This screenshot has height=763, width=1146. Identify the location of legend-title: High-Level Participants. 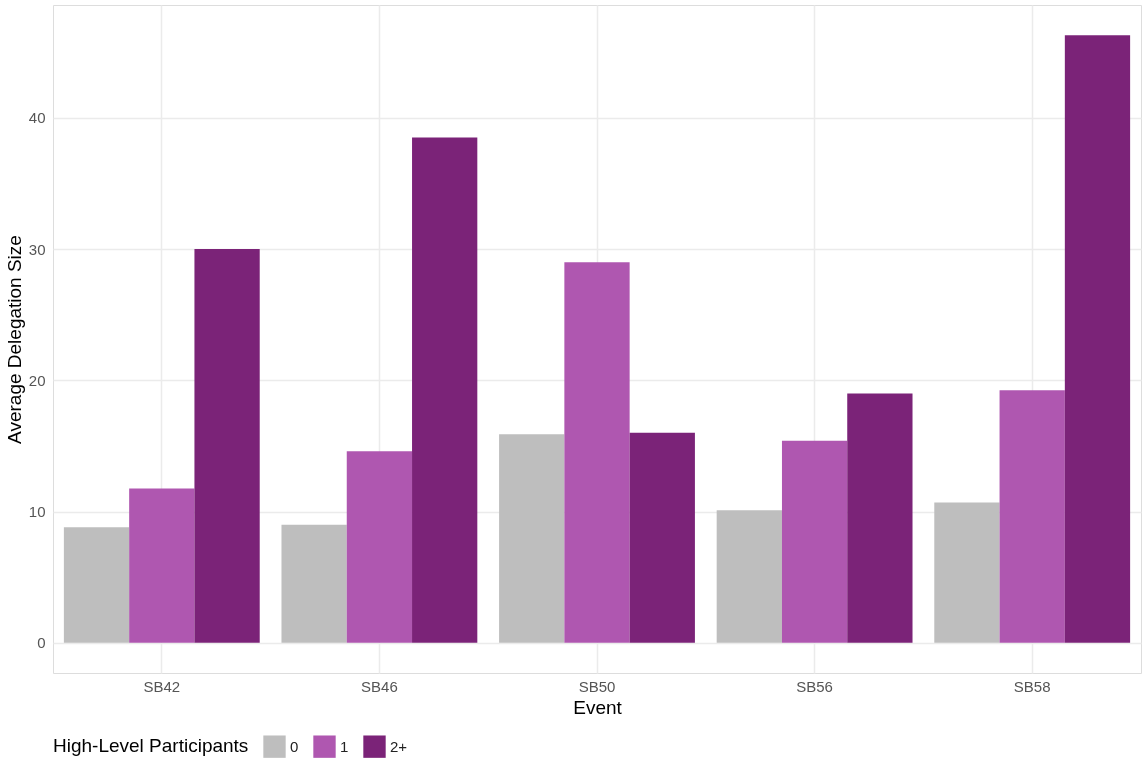
(151, 745).